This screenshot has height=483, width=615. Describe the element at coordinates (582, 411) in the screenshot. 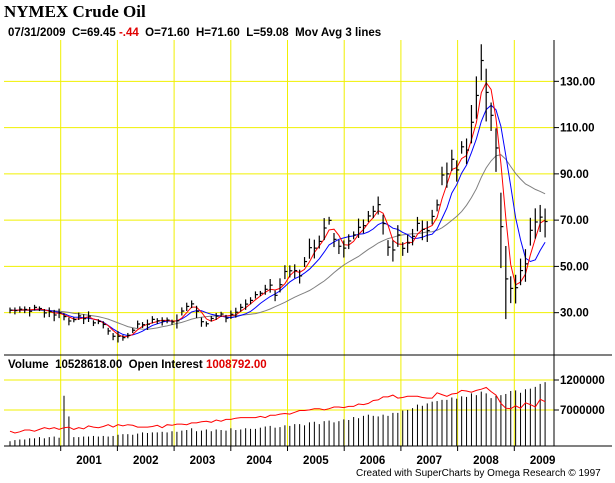

I see `volume-tick-label: 7000000` at that location.